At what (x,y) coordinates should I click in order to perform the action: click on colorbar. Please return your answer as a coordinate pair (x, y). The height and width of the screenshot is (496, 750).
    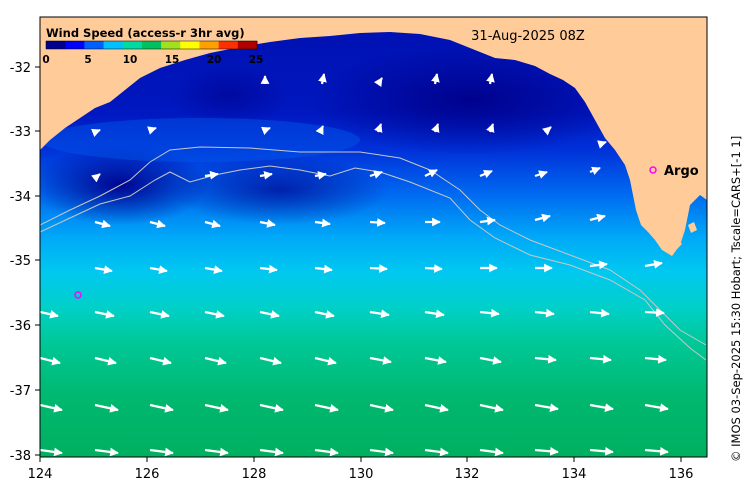
    Looking at the image, I should click on (152, 45).